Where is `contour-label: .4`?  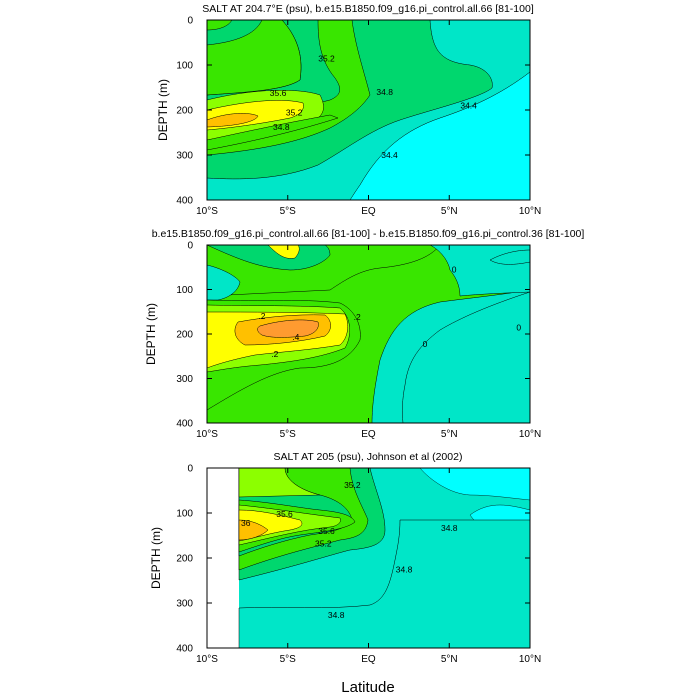 contour-label: .4 is located at coordinates (295, 337).